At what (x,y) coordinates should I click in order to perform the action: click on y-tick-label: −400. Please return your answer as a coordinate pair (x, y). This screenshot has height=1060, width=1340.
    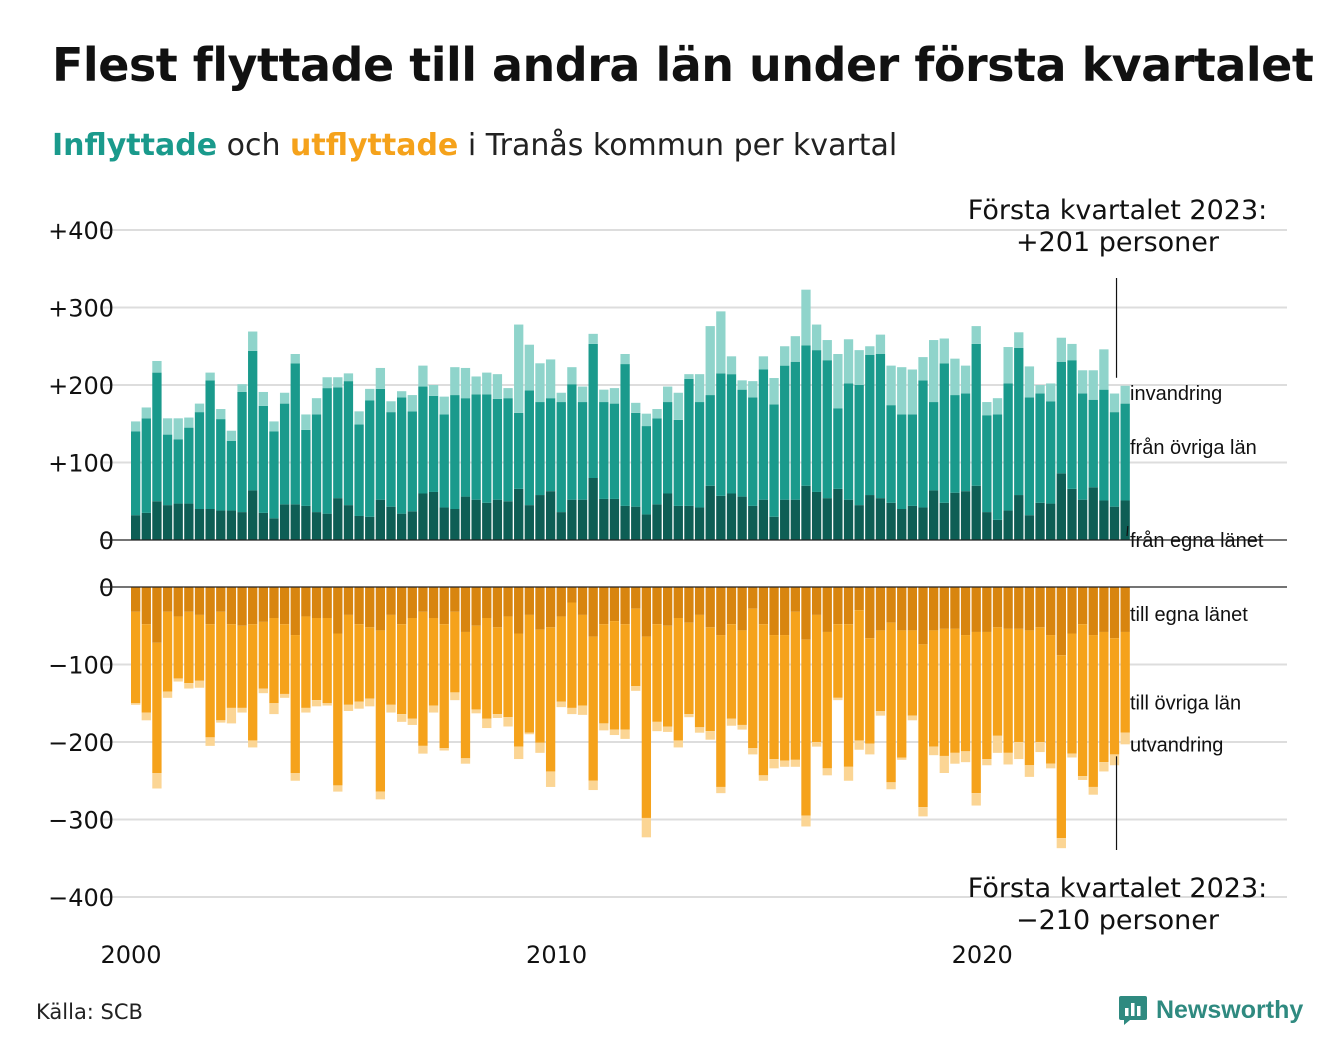
    Looking at the image, I should click on (81, 898).